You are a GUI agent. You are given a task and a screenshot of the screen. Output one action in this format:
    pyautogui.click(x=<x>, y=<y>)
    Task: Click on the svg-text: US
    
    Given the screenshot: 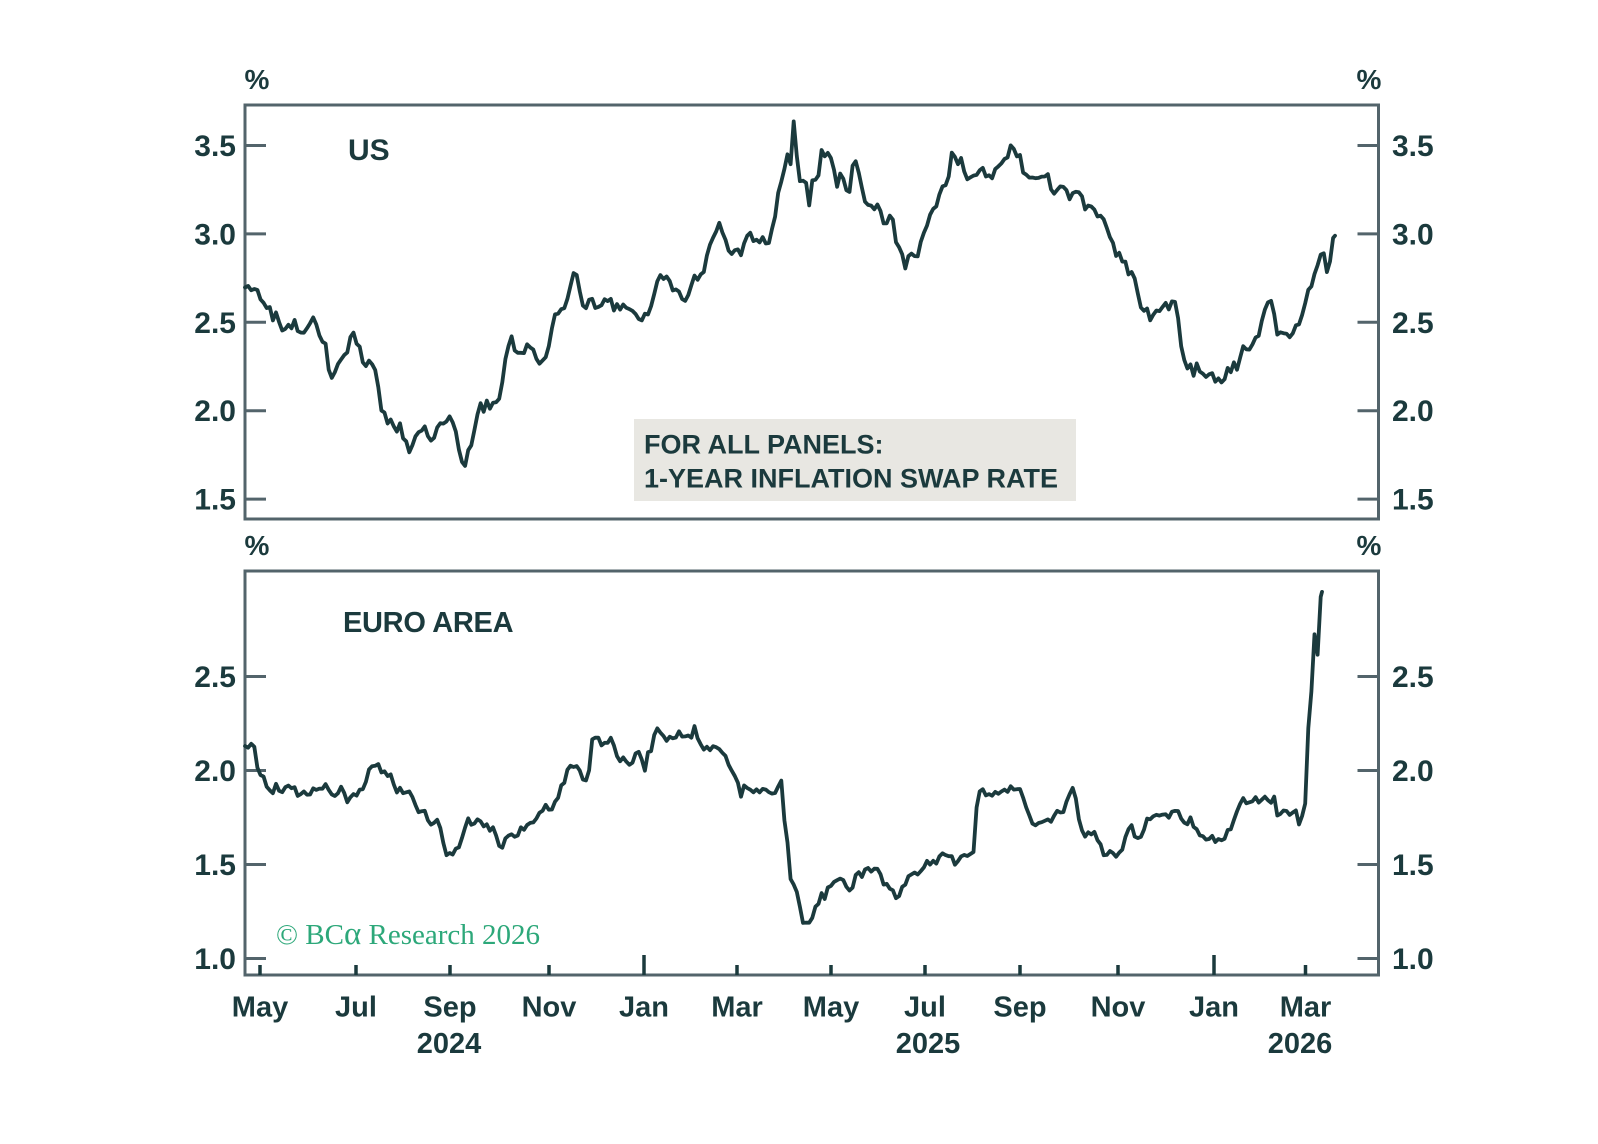 What is the action you would take?
    pyautogui.click(x=369, y=150)
    